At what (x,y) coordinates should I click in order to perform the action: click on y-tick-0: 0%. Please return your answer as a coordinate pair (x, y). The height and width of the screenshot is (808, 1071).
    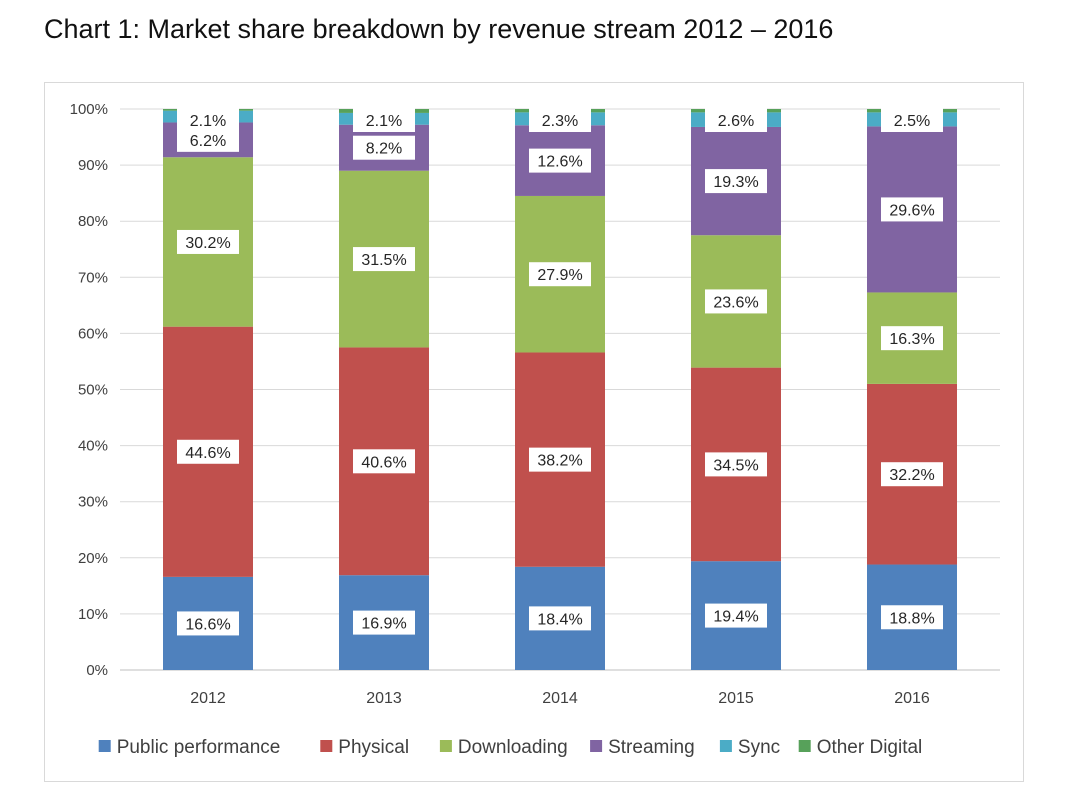
    Looking at the image, I should click on (97, 670).